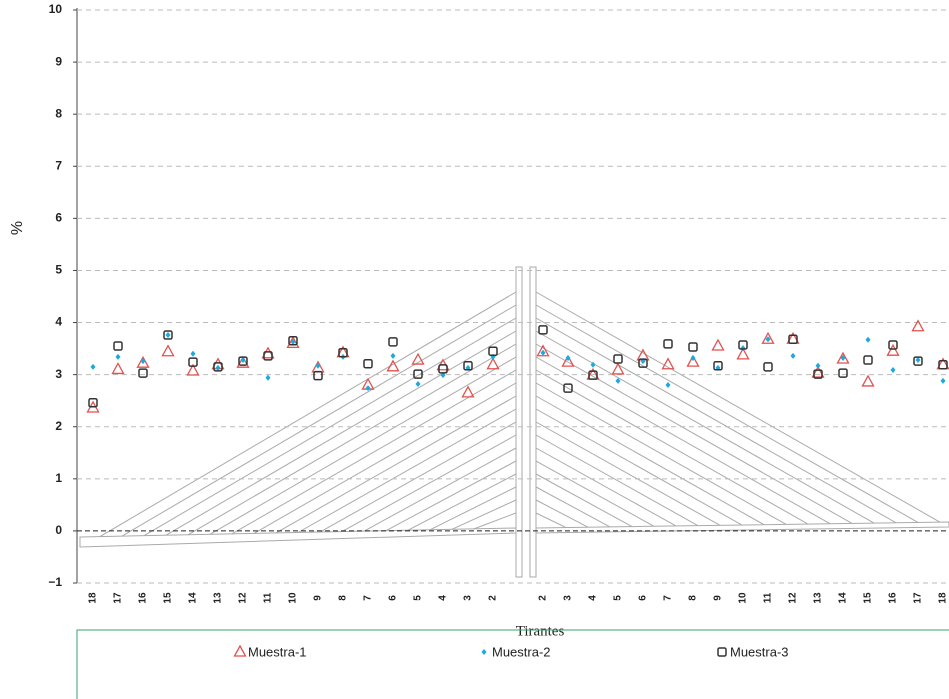 Image resolution: width=949 pixels, height=699 pixels. What do you see at coordinates (58, 426) in the screenshot?
I see `y-tick-label: 2` at bounding box center [58, 426].